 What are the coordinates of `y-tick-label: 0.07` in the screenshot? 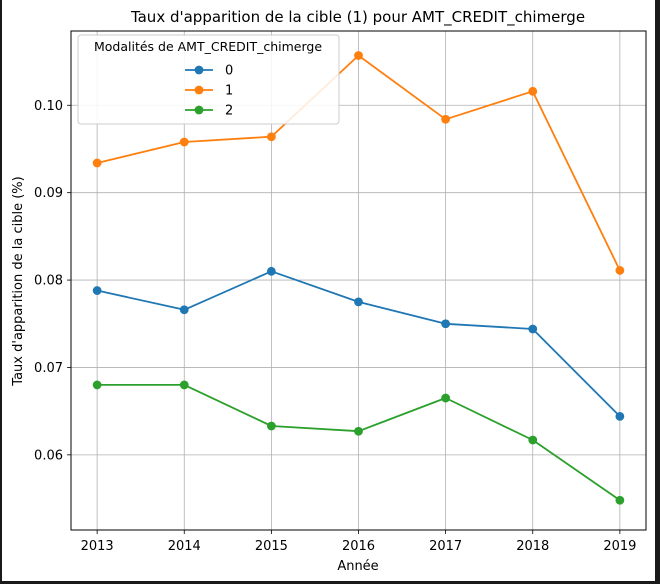 It's located at (48, 368).